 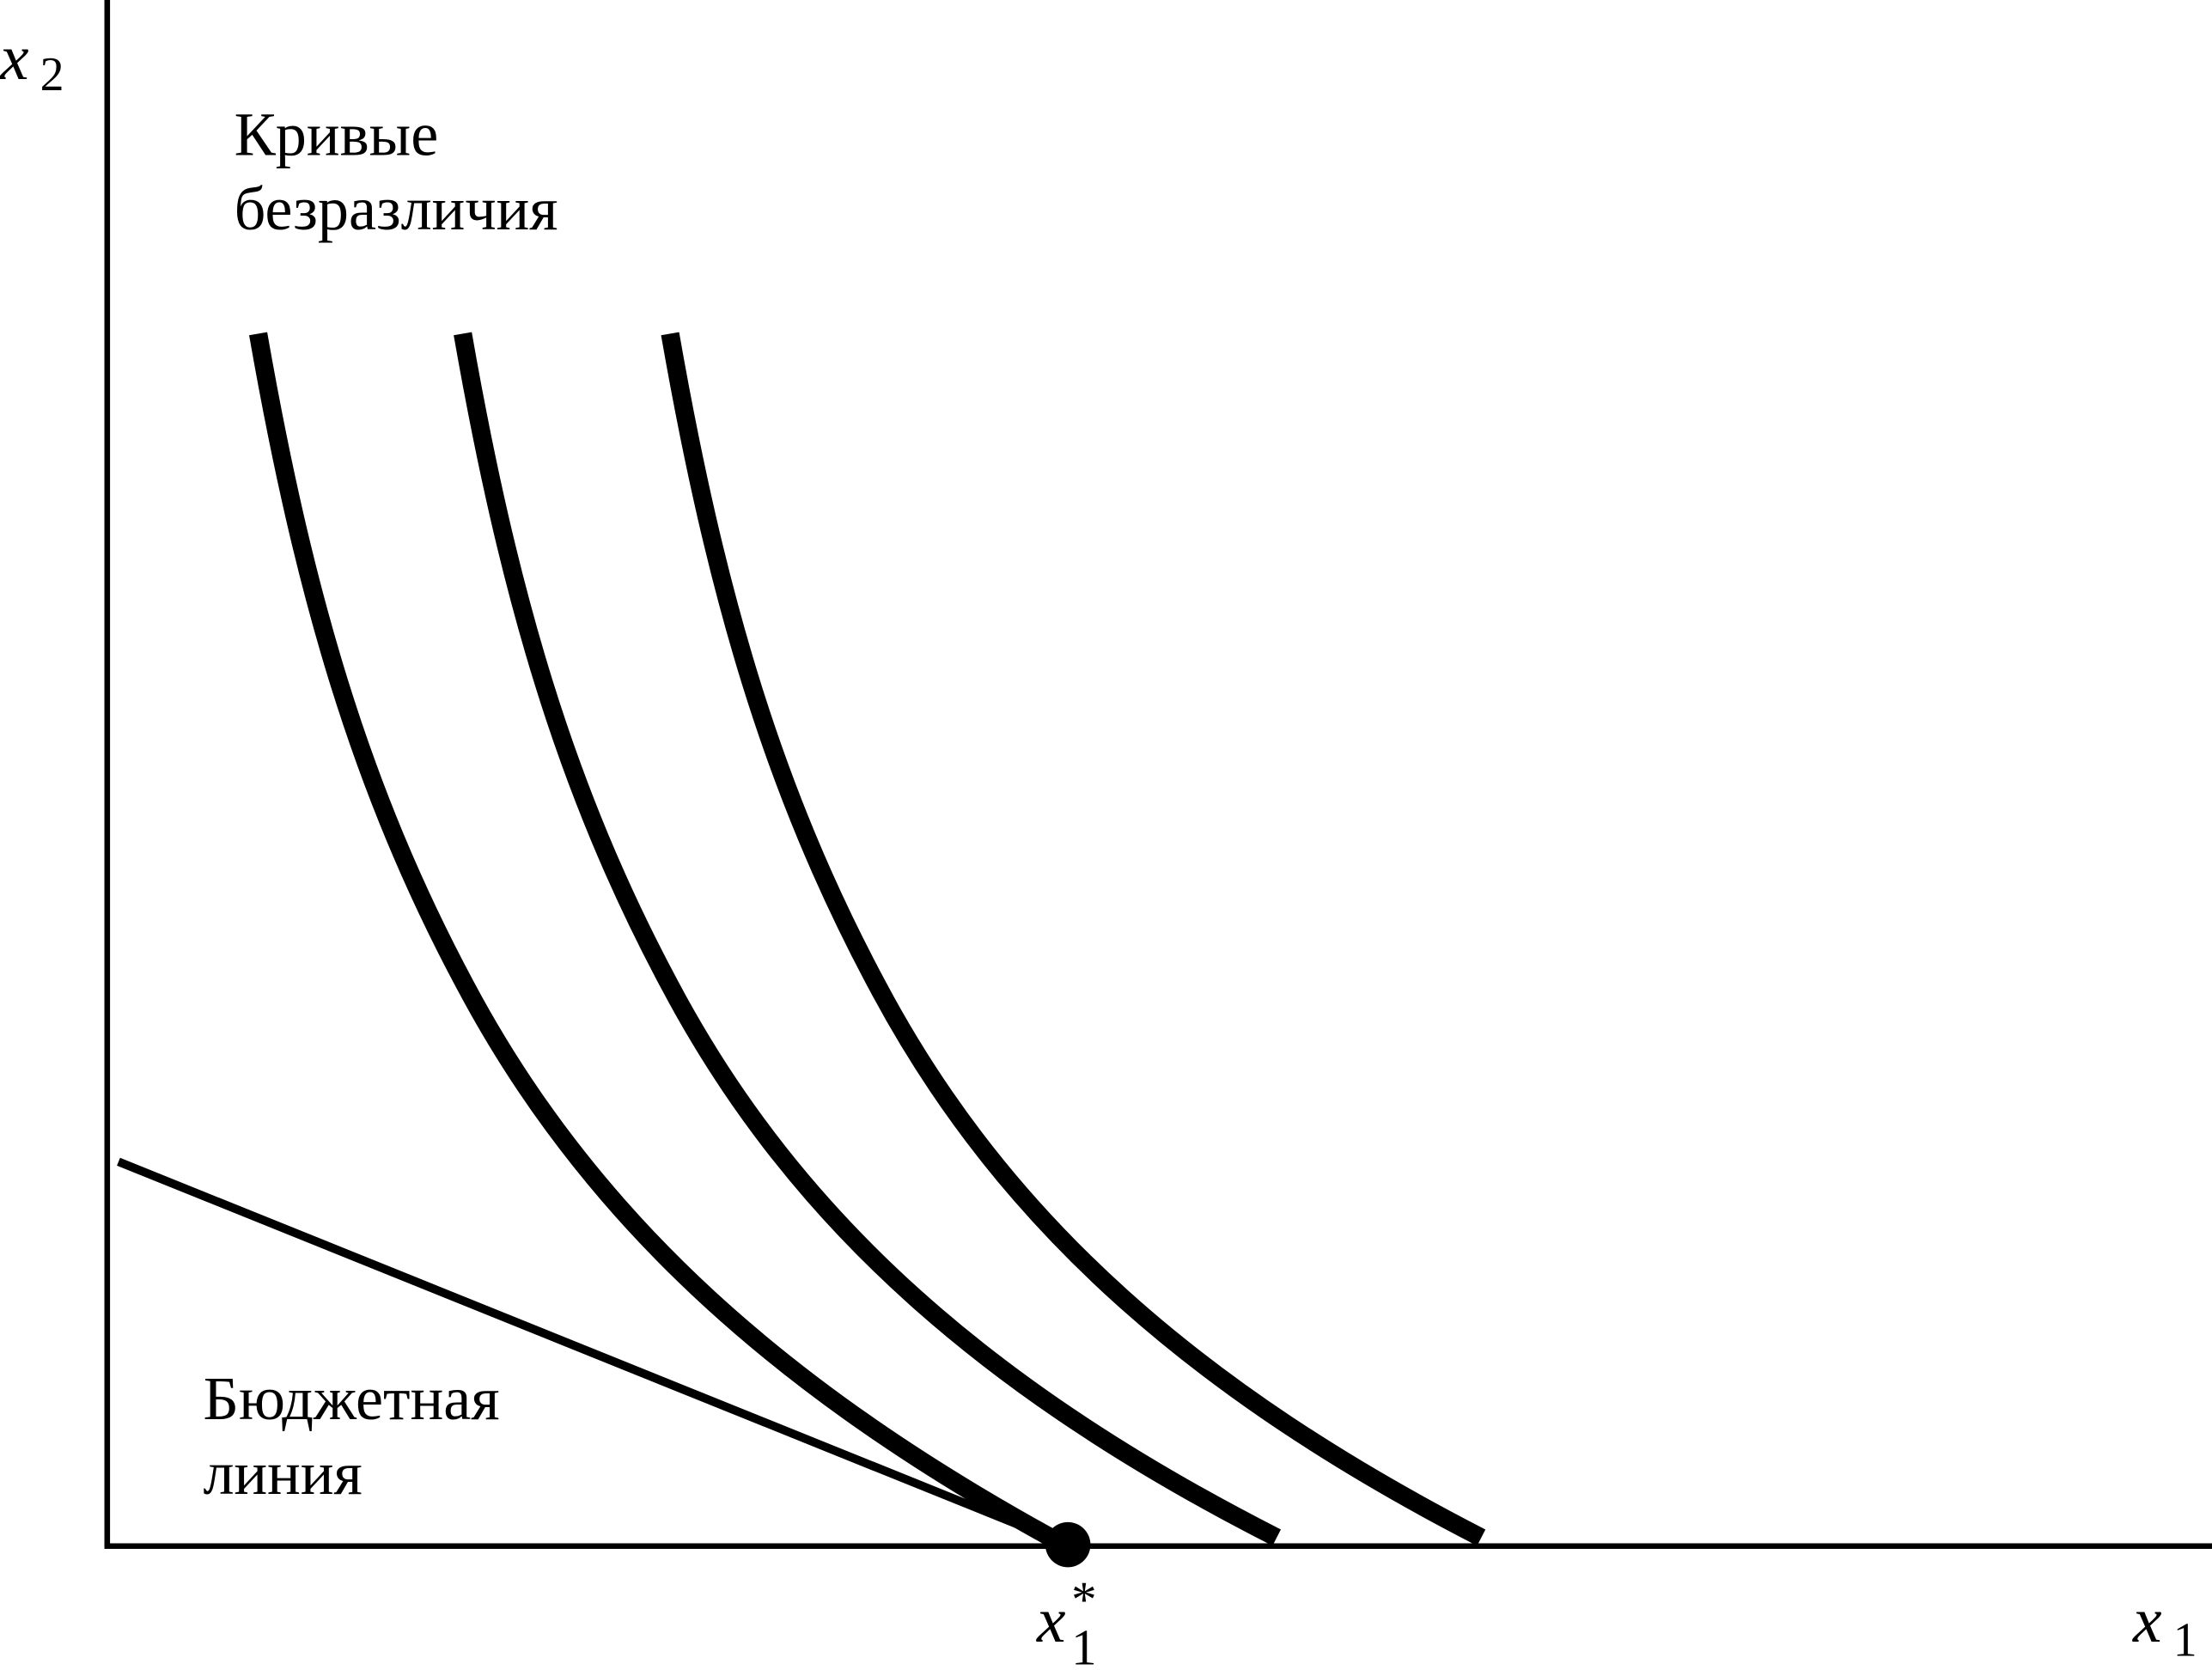 I want to click on point-label-base: x, so click(x=1051, y=1620).